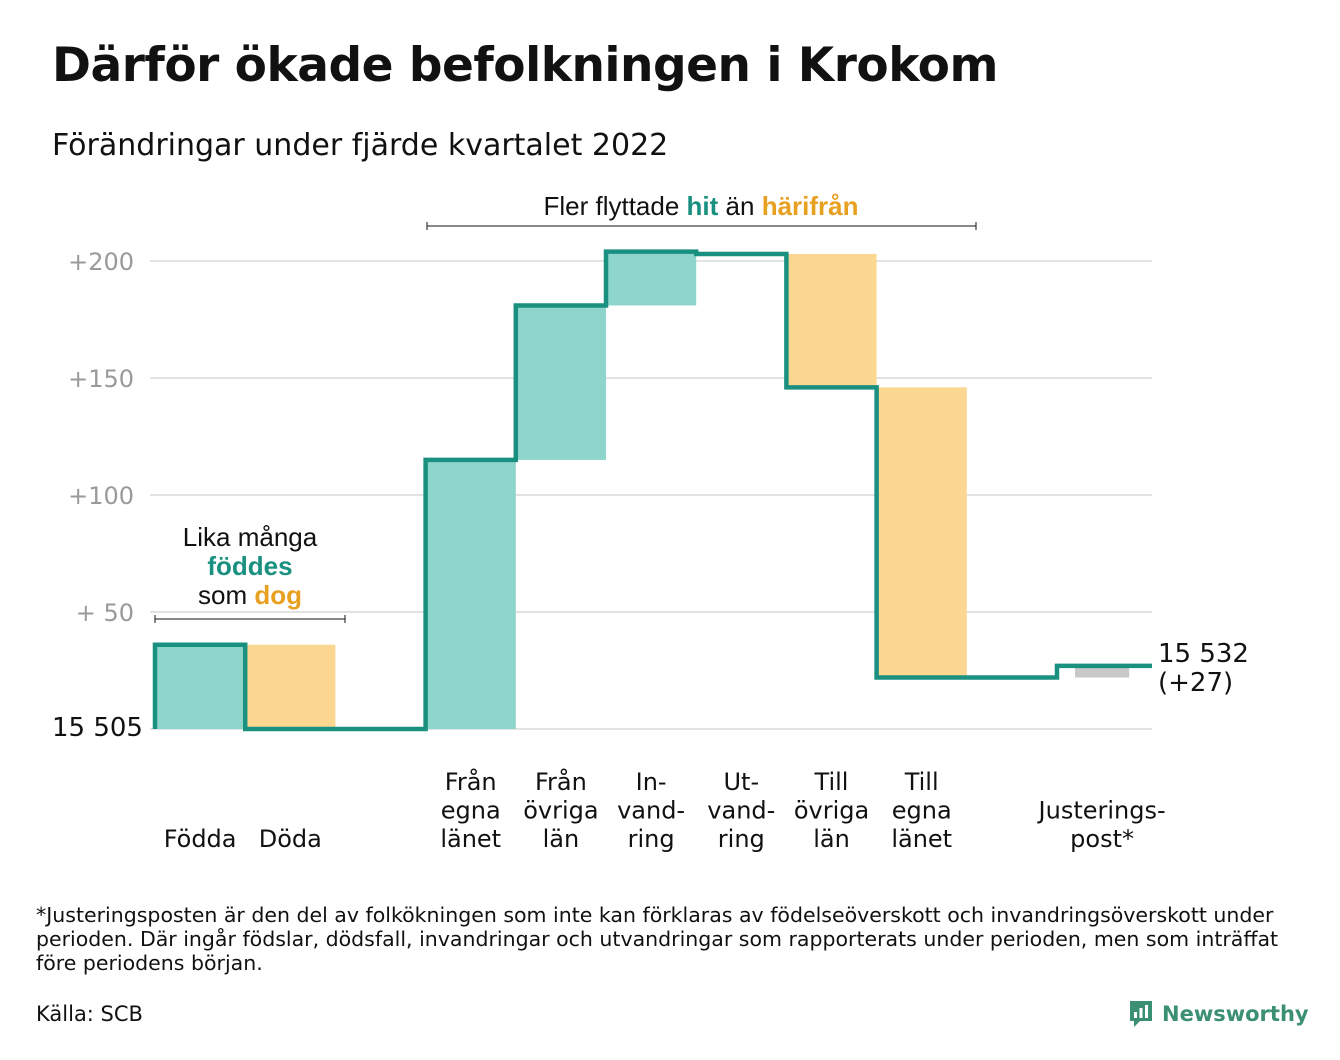  What do you see at coordinates (701, 226) in the screenshot?
I see `migration-bracket` at bounding box center [701, 226].